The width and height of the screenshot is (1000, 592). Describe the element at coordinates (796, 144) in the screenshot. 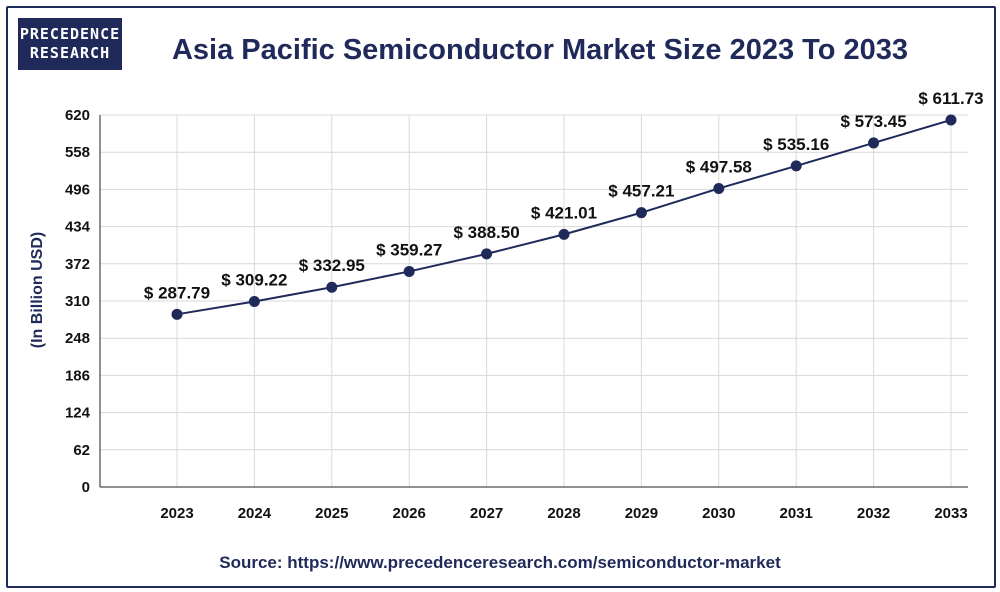

I see `data-label: $ 535.16` at that location.